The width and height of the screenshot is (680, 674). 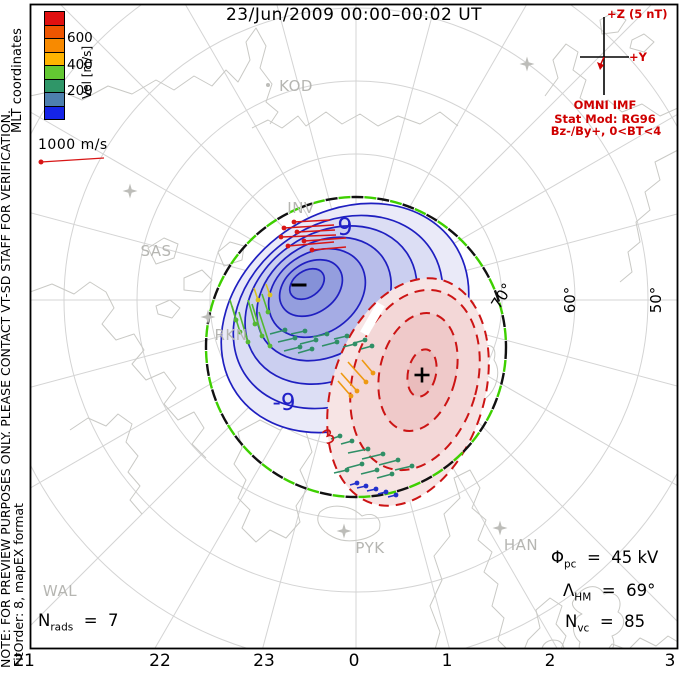 I want to click on radar-dot-icon, so click(x=268, y=85).